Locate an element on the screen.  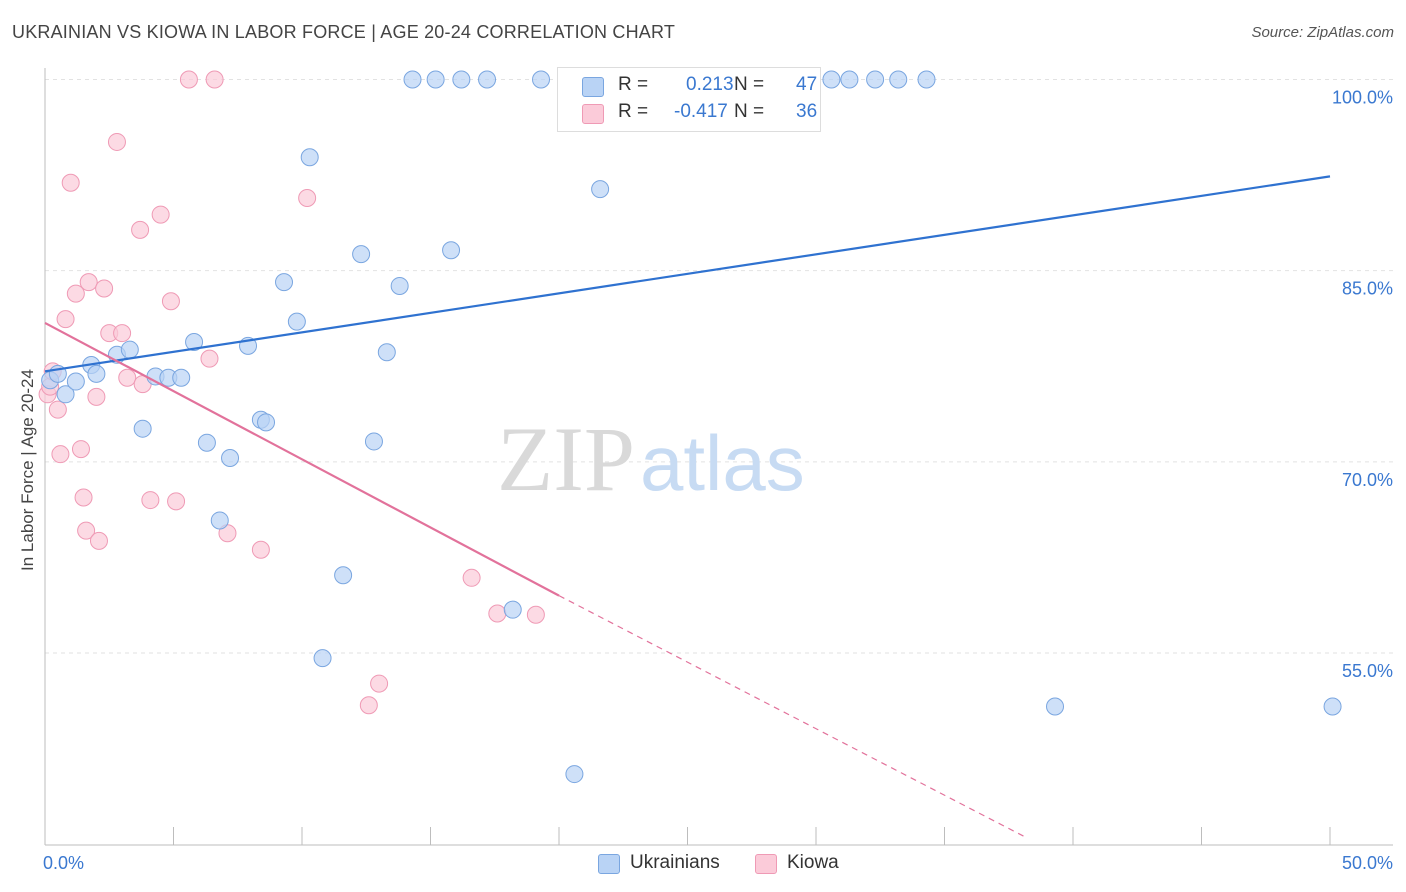
legend-n-value-kiowa: 36 is located at coordinates (807, 111).